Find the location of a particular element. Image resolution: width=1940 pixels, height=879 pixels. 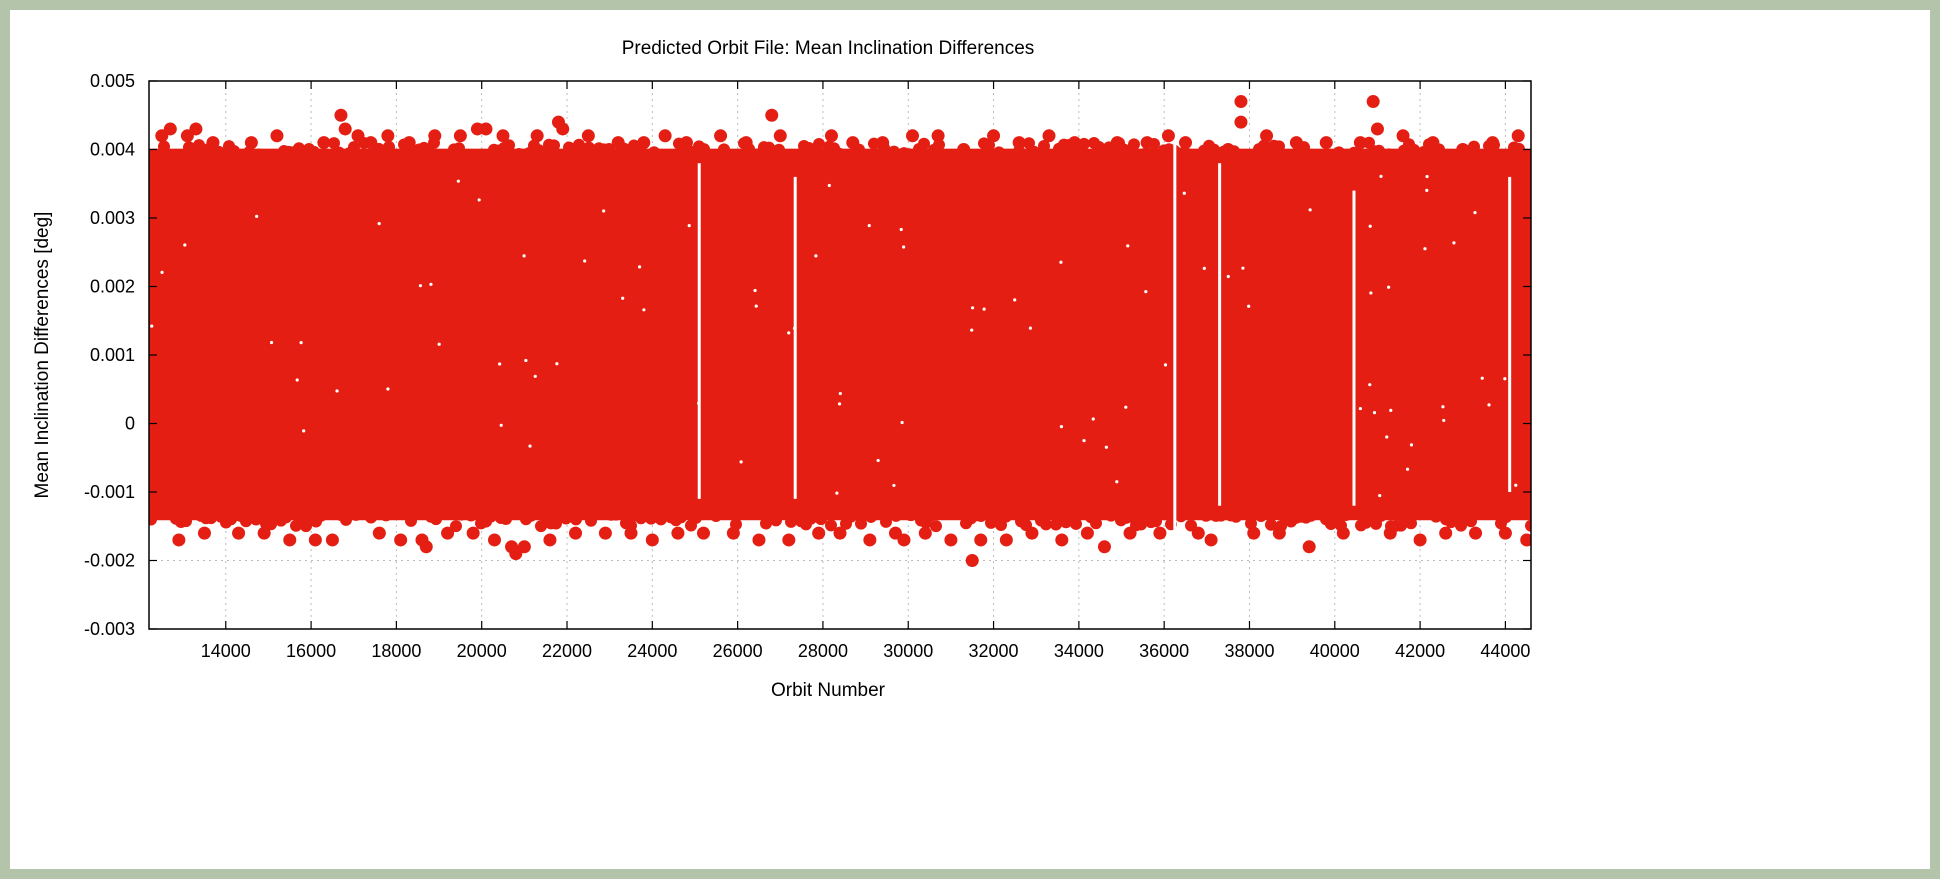

y-tick-label: -0.002 is located at coordinates (109, 561).